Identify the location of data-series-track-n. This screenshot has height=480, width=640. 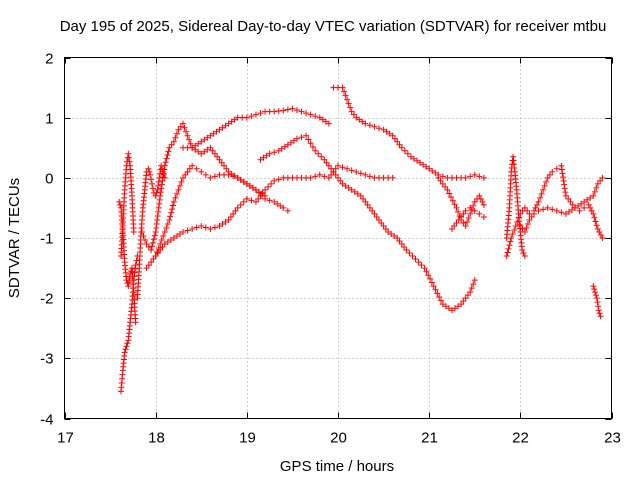
(554, 211).